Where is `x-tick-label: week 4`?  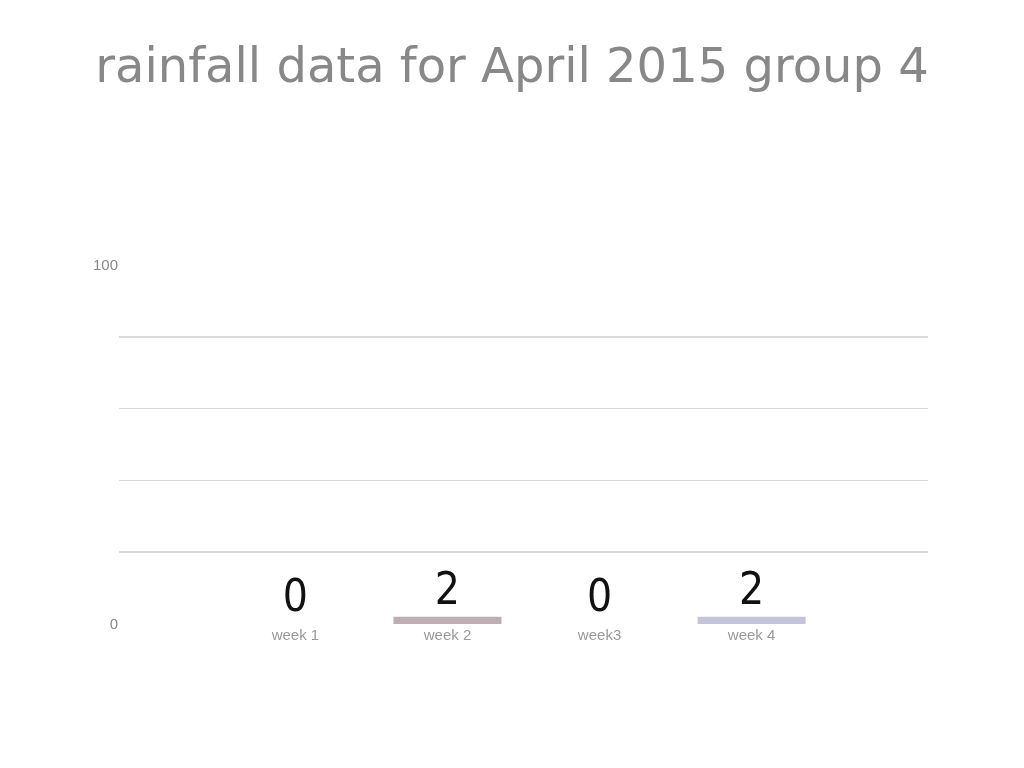
x-tick-label: week 4 is located at coordinates (751, 634).